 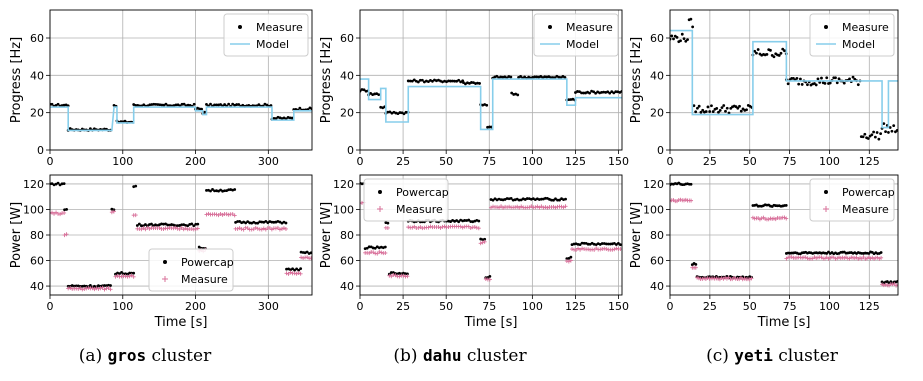 I want to click on legend-label: Measure, so click(x=589, y=27).